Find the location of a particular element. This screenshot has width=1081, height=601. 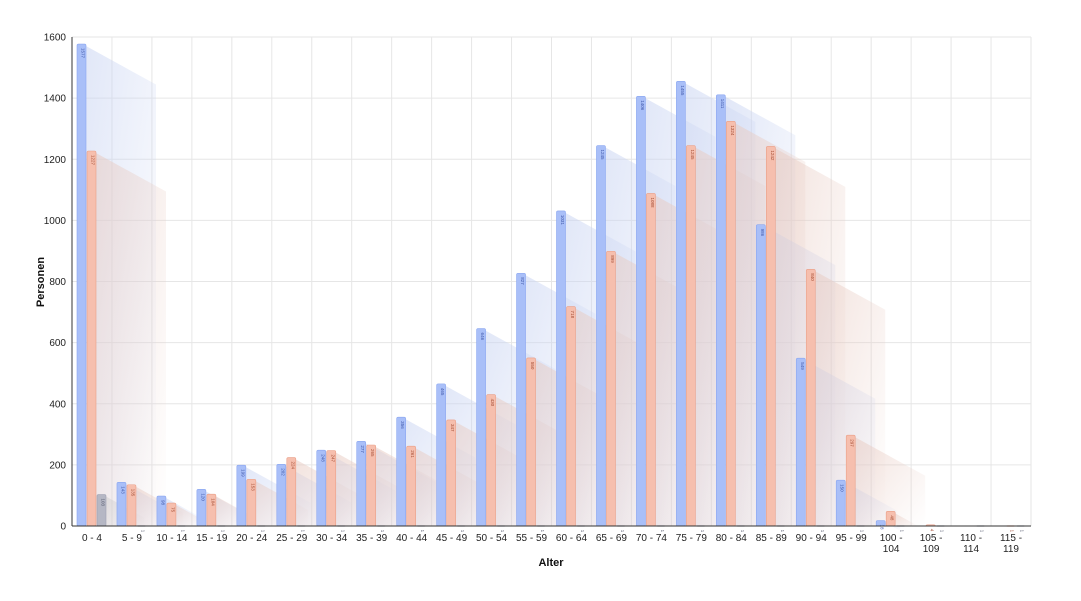

bar-value-label: 899 is located at coordinates (612, 259).